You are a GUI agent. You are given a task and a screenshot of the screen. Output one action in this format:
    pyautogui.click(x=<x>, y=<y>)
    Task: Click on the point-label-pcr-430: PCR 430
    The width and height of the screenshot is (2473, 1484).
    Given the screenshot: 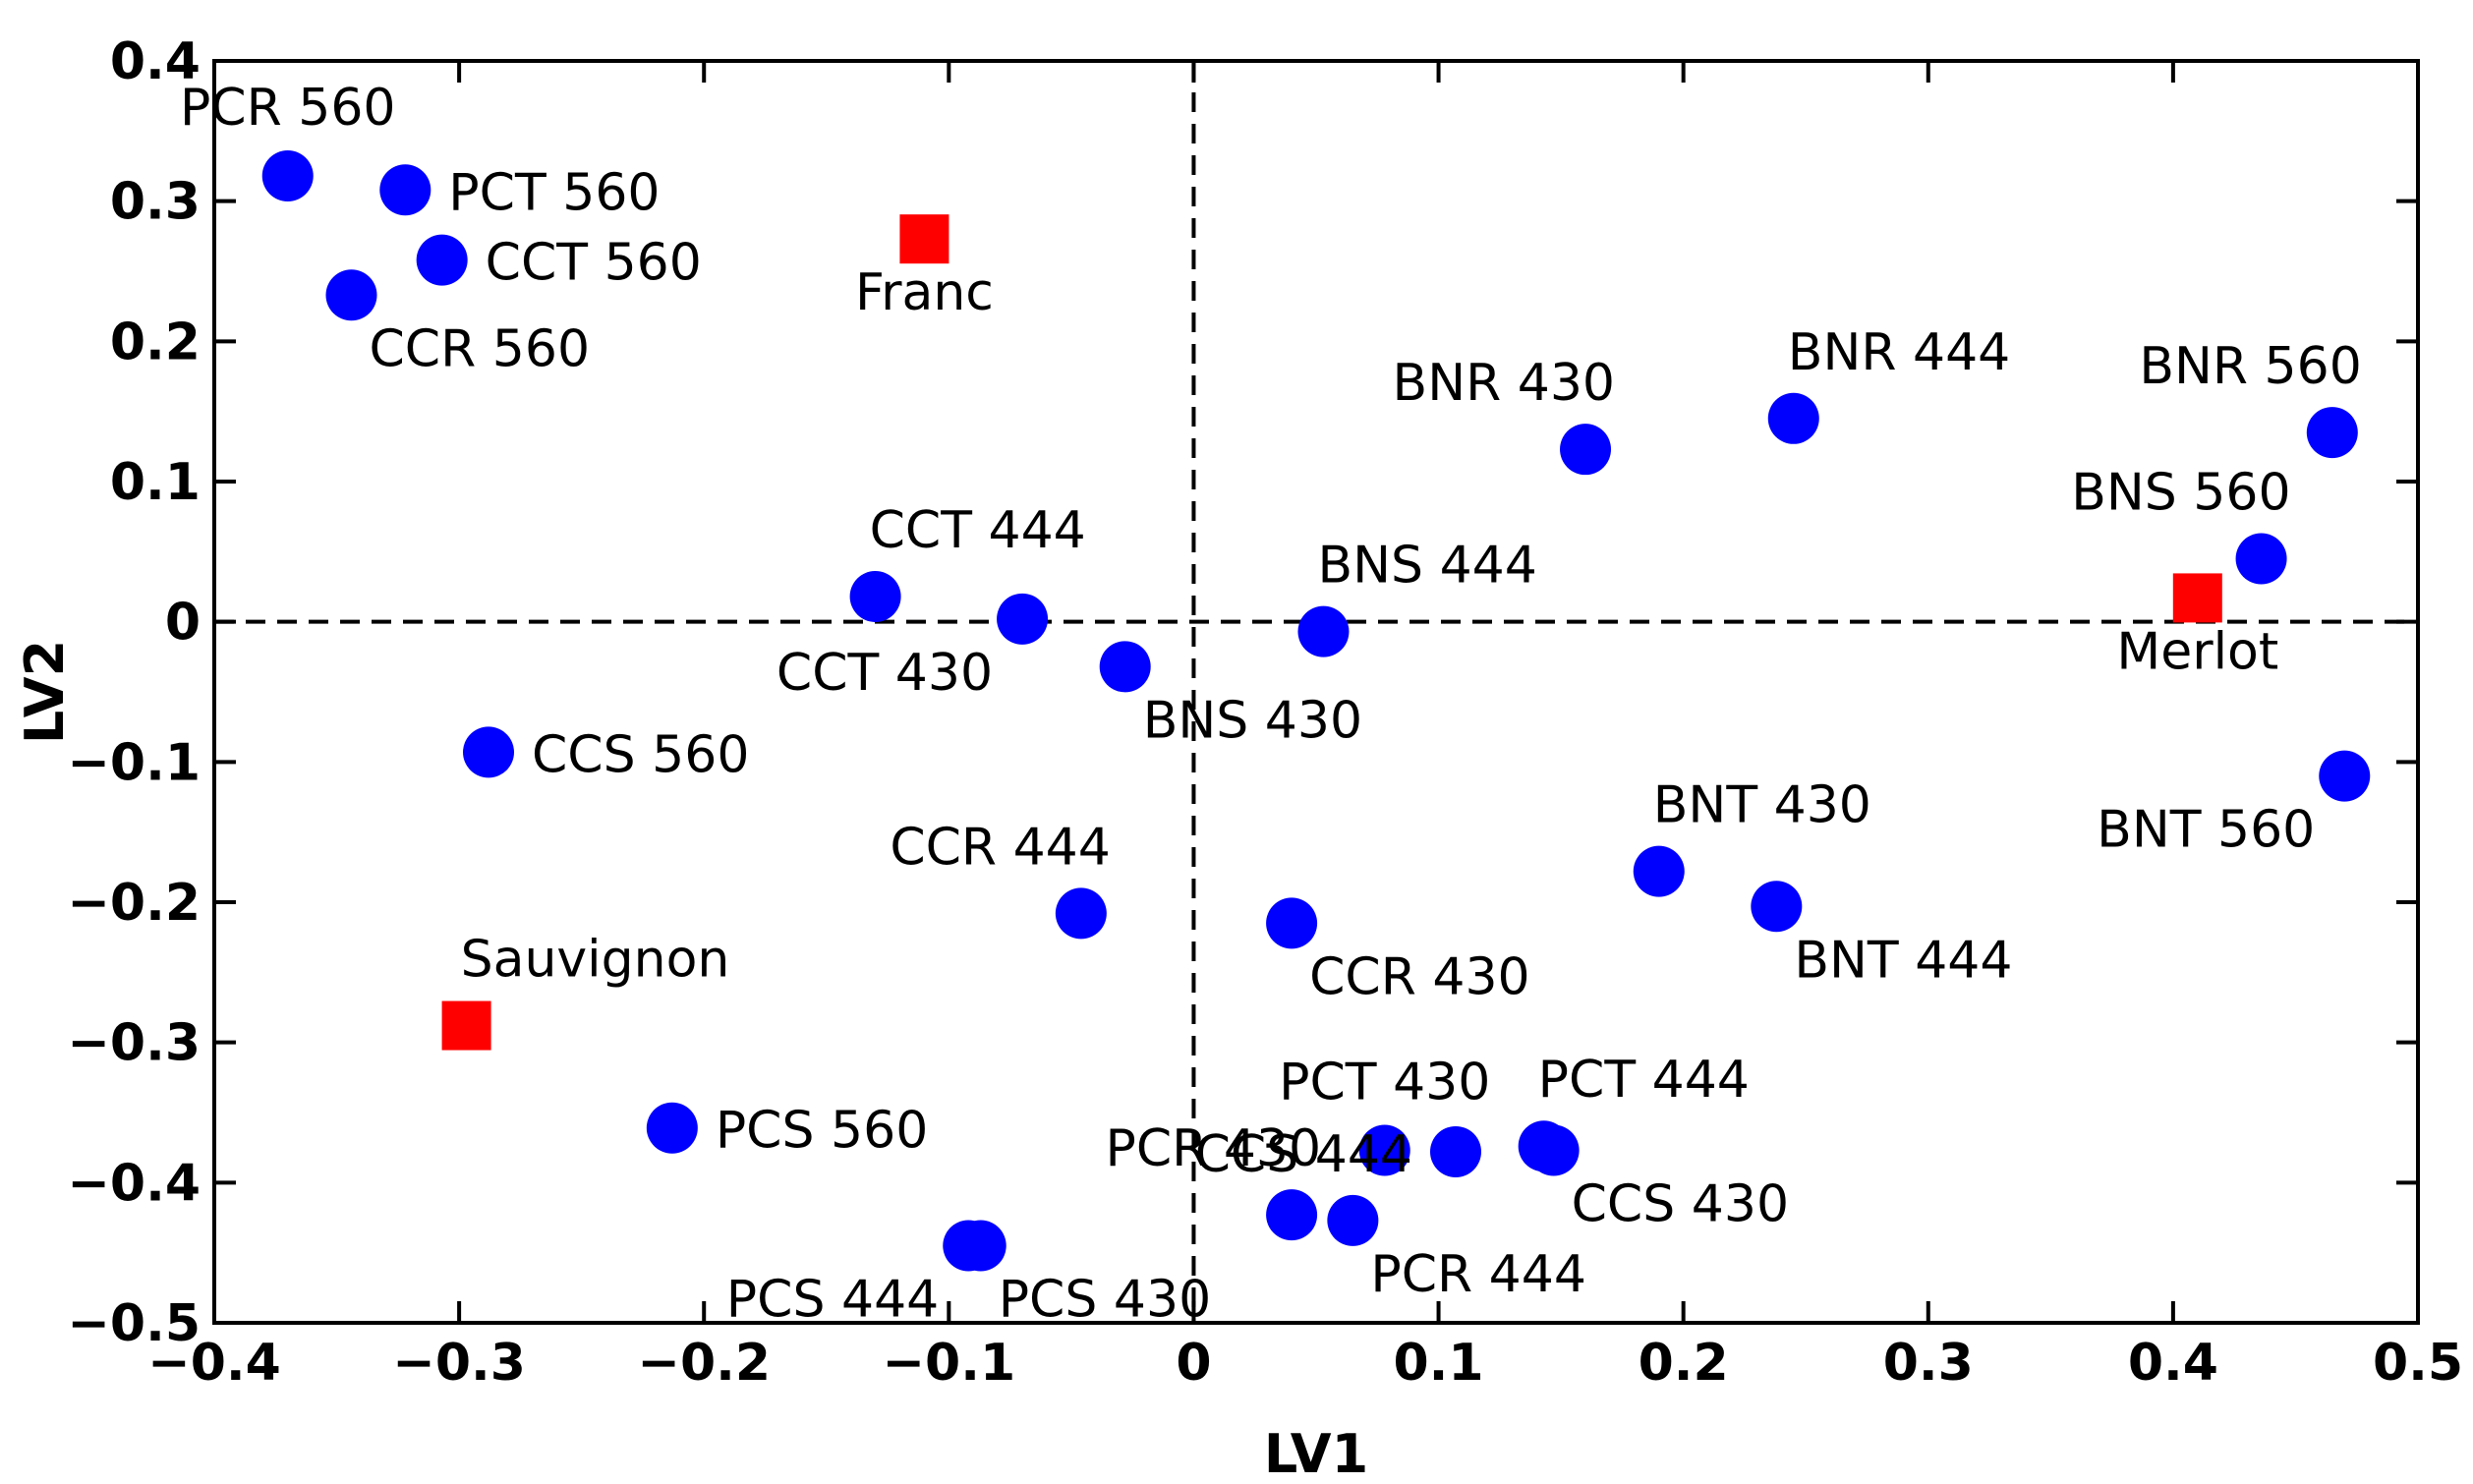 What is the action you would take?
    pyautogui.click(x=1214, y=1148)
    